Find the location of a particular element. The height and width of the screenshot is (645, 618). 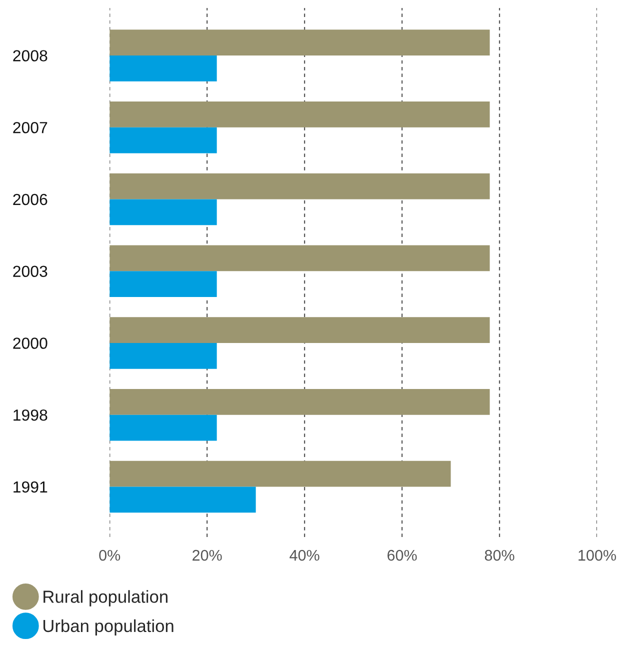

y-tick-label: 1998 is located at coordinates (31, 415).